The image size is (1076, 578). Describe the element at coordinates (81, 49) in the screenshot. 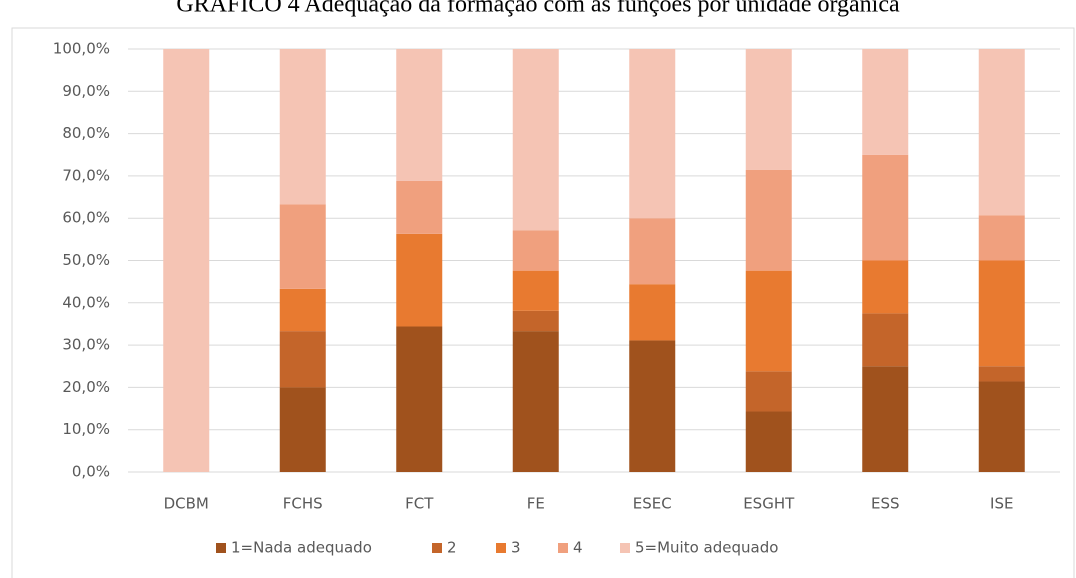

I see `y-tick-label: 100,0%` at that location.